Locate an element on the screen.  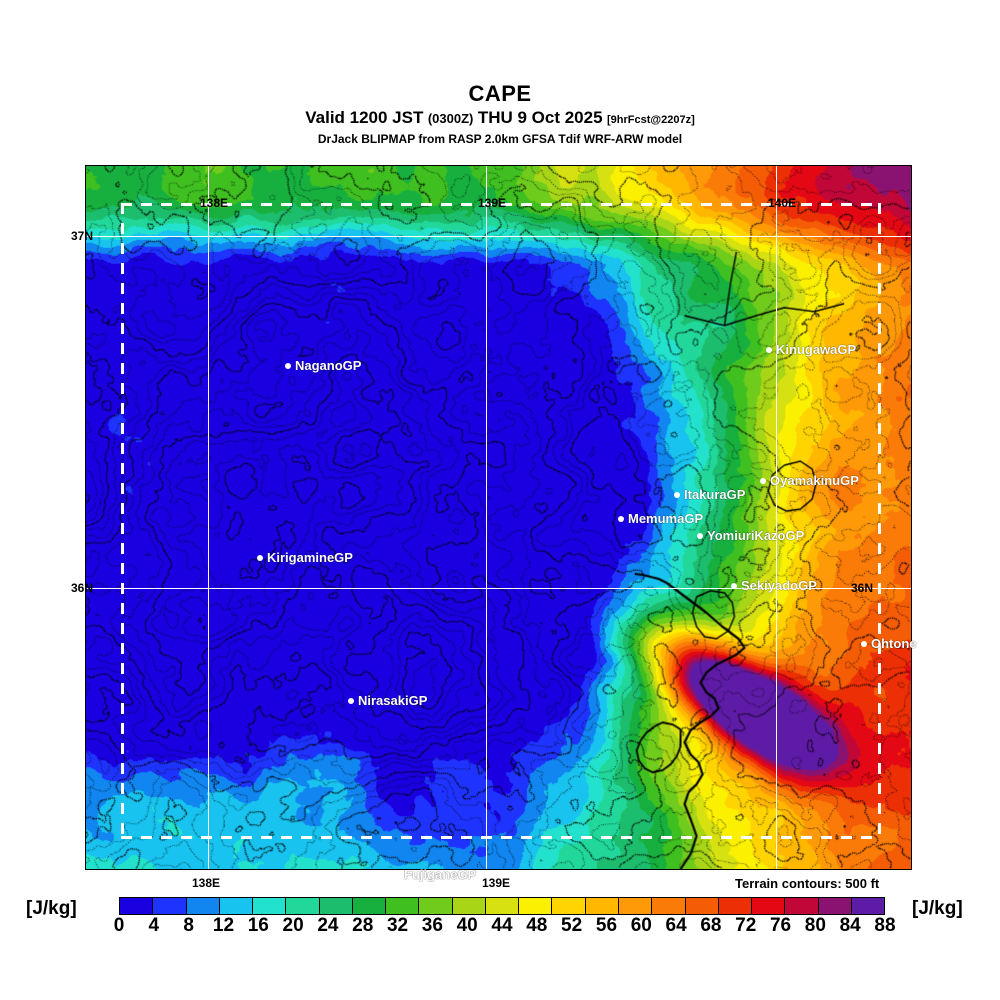
colorbar-tick: 12 is located at coordinates (223, 925).